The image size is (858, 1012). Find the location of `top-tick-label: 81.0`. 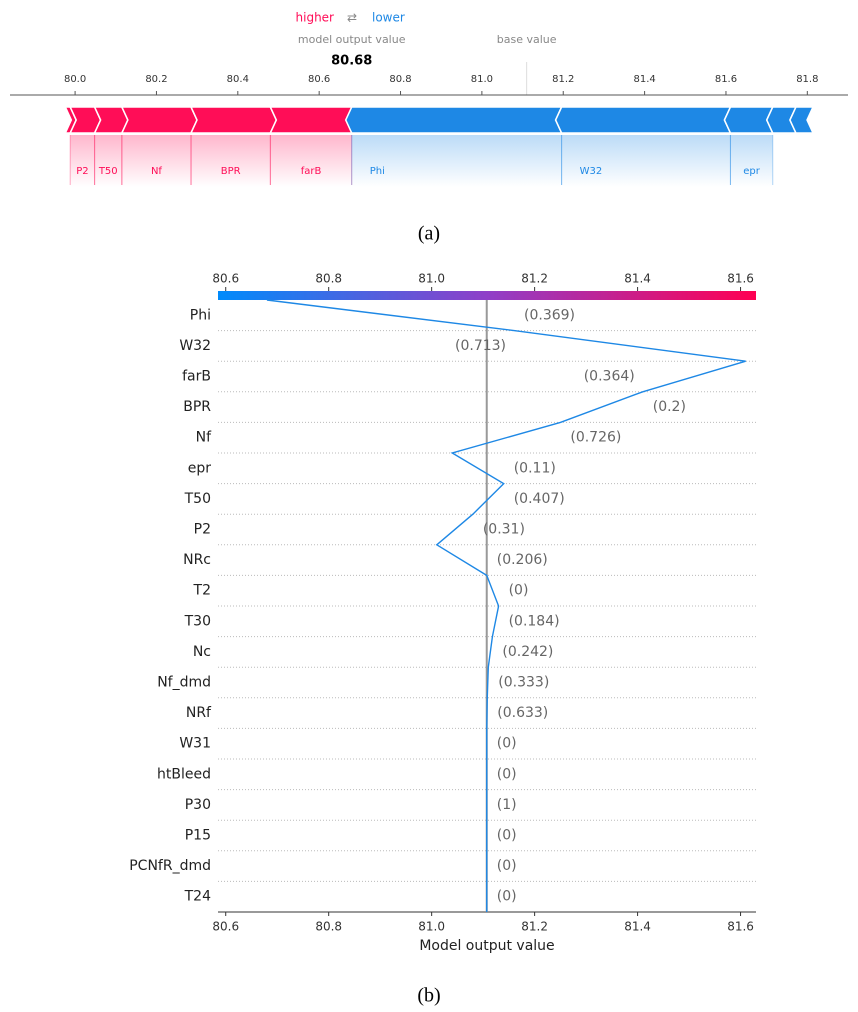

top-tick-label: 81.0 is located at coordinates (431, 279).